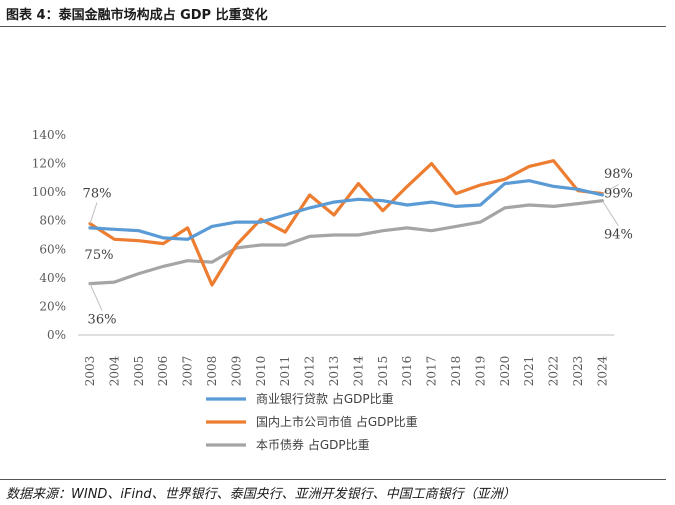 This screenshot has height=505, width=675. I want to click on x-tick-label: 2019, so click(480, 371).